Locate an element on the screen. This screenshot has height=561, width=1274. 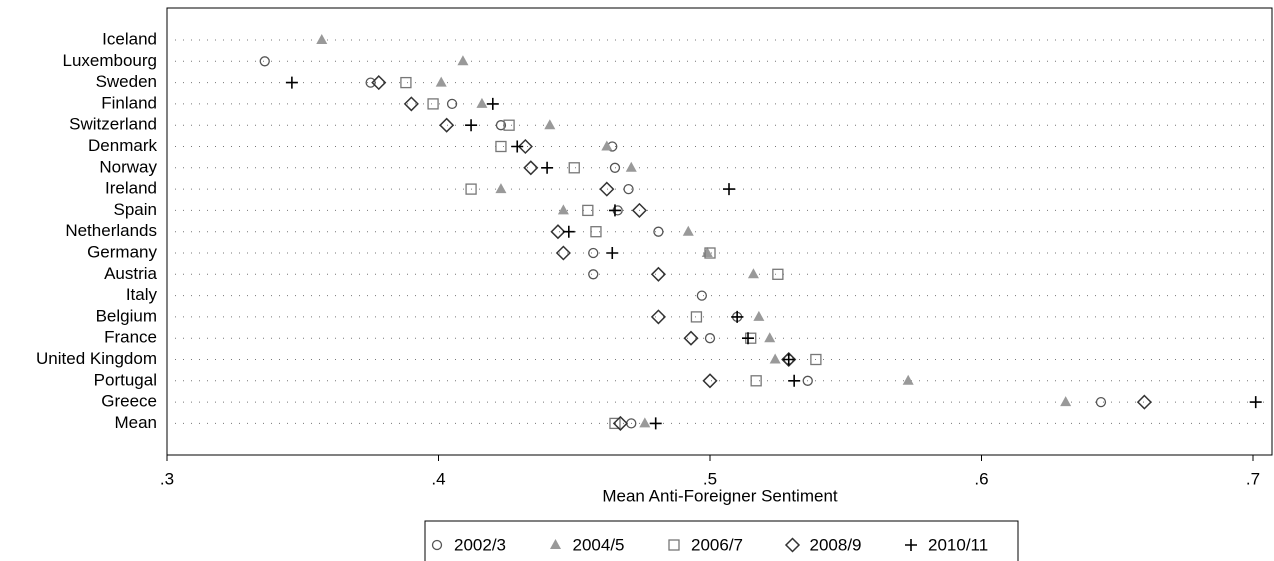
x-tick-label: .5 is located at coordinates (710, 478).